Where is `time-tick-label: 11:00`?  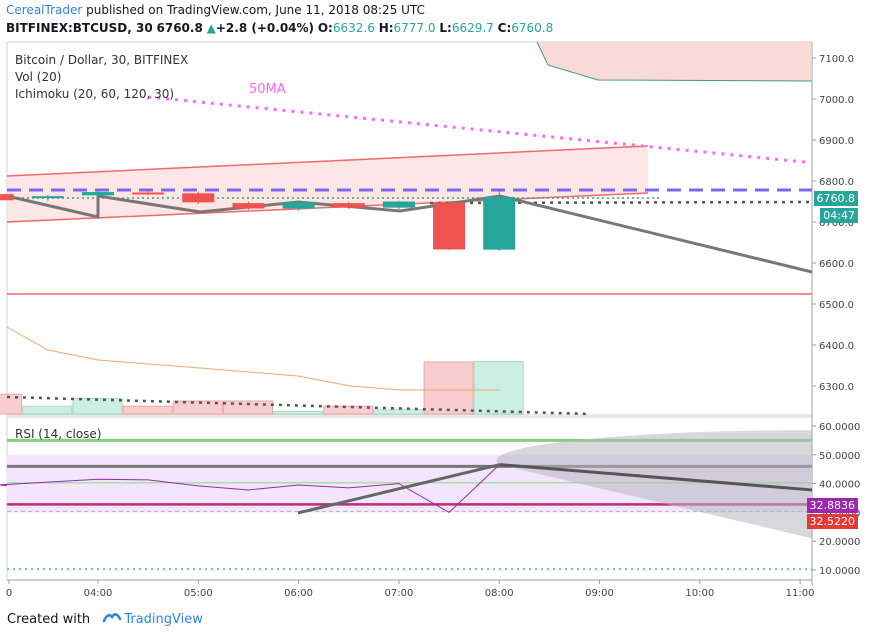
time-tick-label: 11:00 is located at coordinates (800, 593).